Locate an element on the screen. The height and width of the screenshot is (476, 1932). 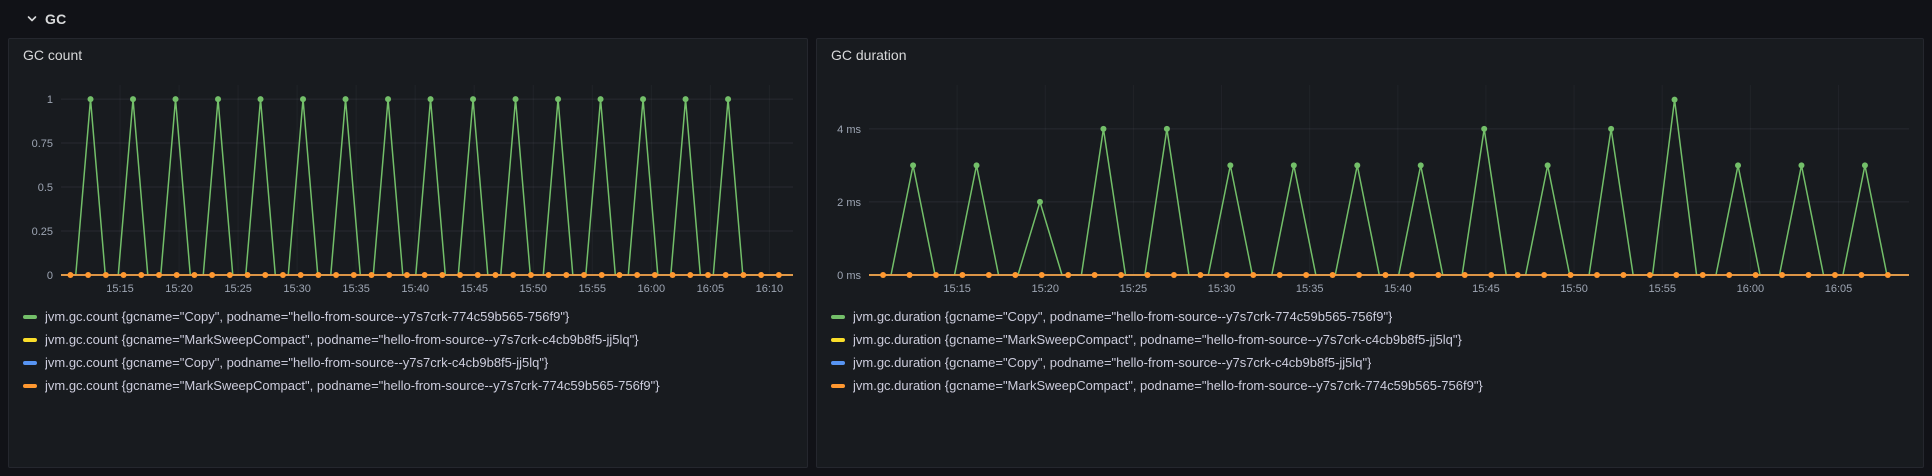
panel-header: GC duration is located at coordinates (1370, 55).